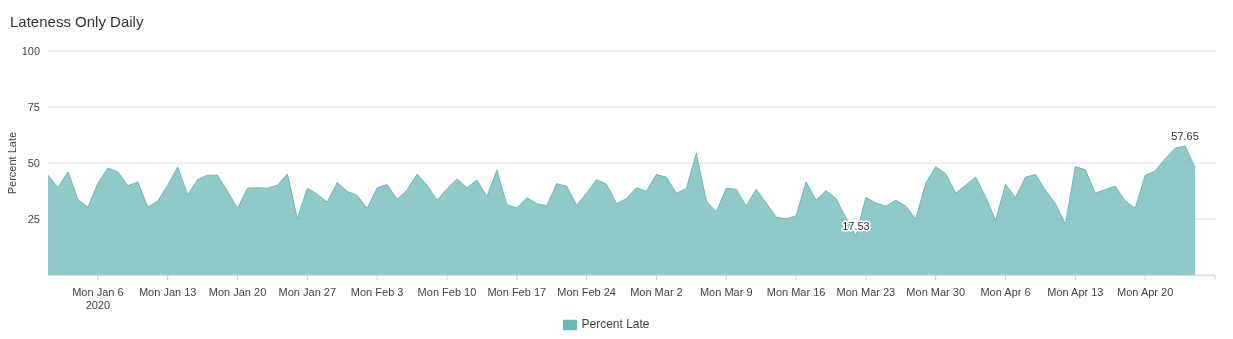 The image size is (1233, 339). What do you see at coordinates (936, 292) in the screenshot?
I see `x-tick-label: Mon Mar 30` at bounding box center [936, 292].